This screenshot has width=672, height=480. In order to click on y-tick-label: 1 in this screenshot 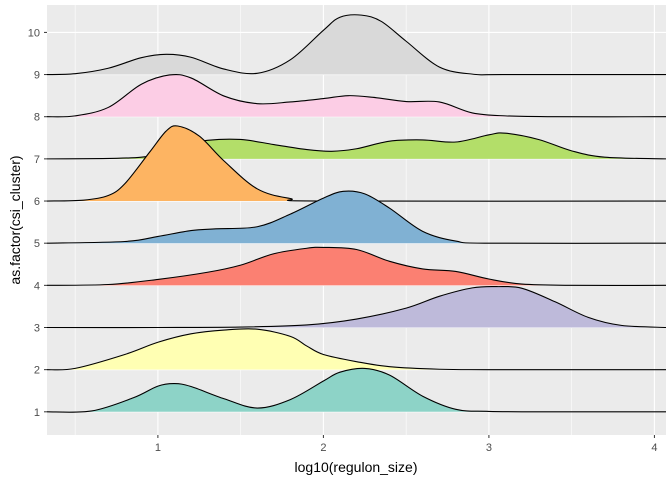, I will do `click(37, 413)`.